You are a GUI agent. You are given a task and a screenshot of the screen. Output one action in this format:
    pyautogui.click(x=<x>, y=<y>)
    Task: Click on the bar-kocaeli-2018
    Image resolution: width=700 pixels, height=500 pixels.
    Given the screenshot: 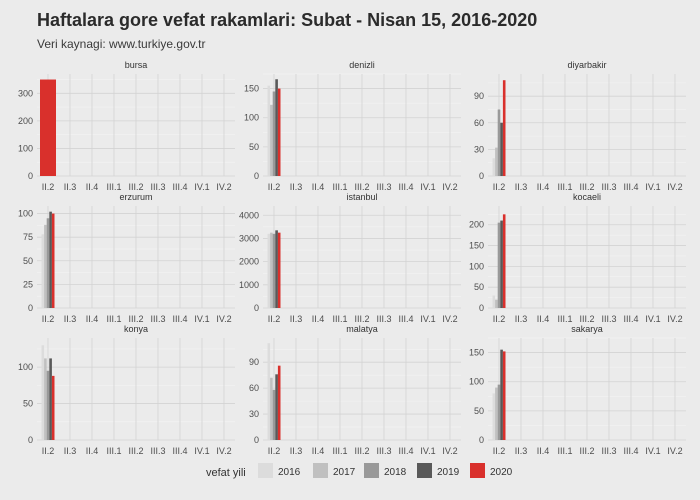 What is the action you would take?
    pyautogui.click(x=499, y=265)
    